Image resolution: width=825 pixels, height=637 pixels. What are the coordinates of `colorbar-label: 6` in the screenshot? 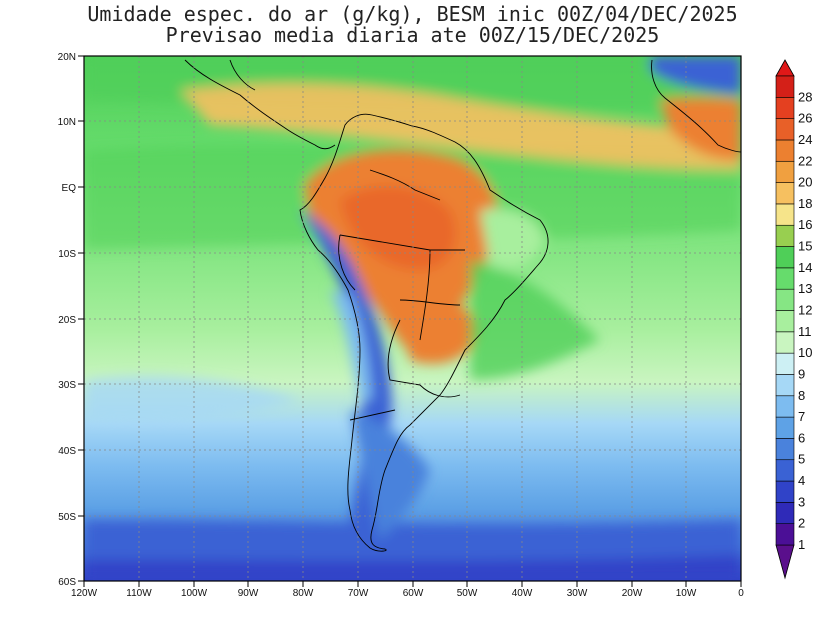 It's located at (801, 437).